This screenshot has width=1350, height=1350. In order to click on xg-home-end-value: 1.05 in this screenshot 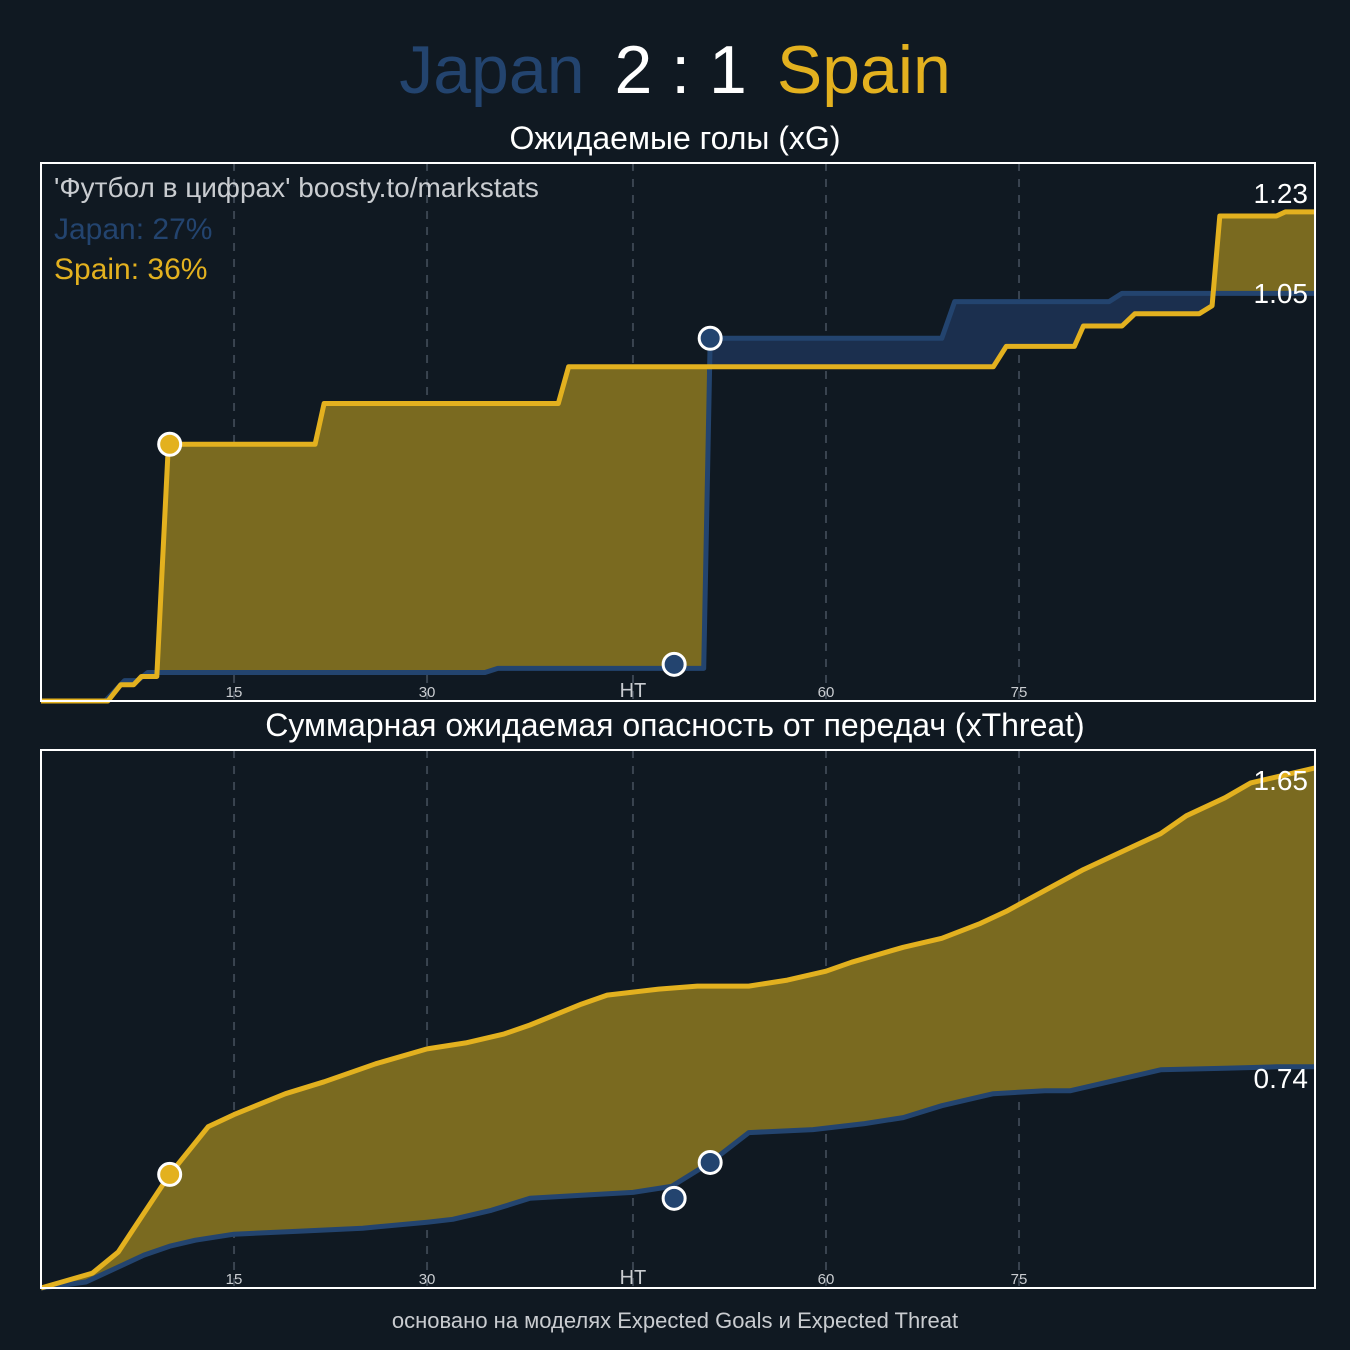, I will do `click(1281, 293)`.